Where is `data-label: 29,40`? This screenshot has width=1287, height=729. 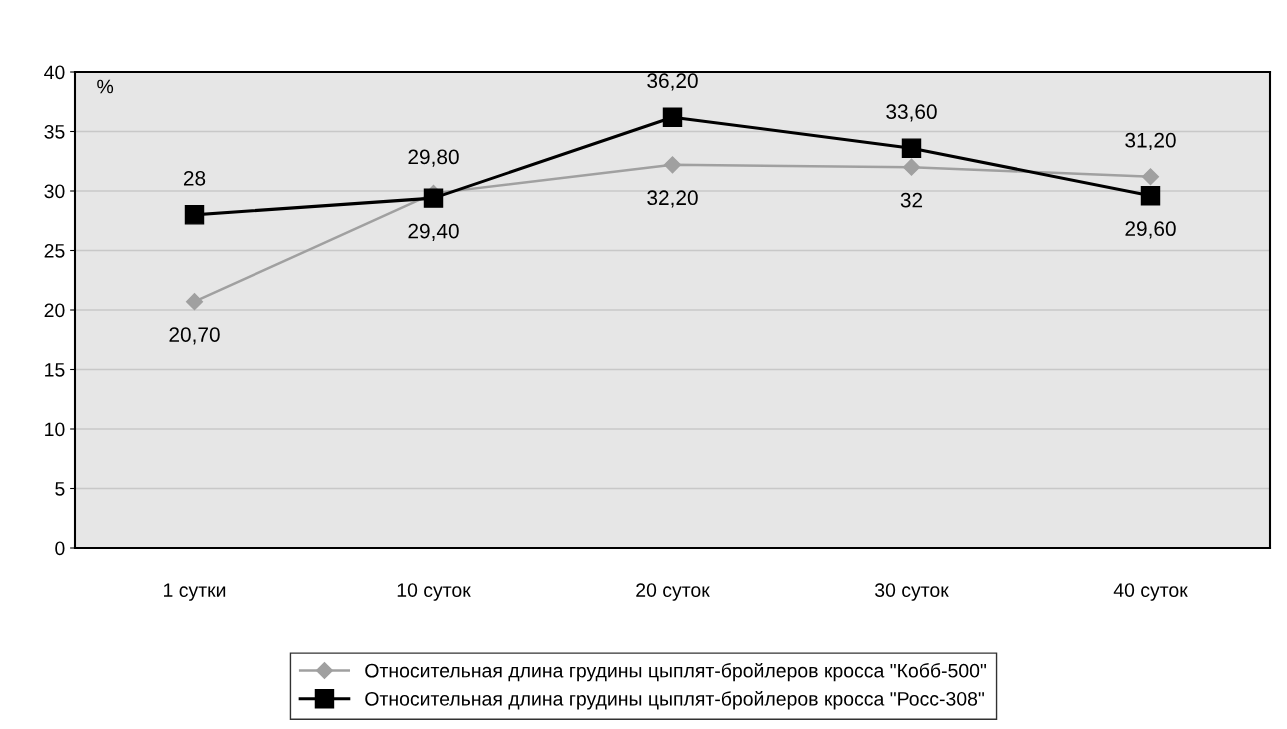 data-label: 29,40 is located at coordinates (433, 232).